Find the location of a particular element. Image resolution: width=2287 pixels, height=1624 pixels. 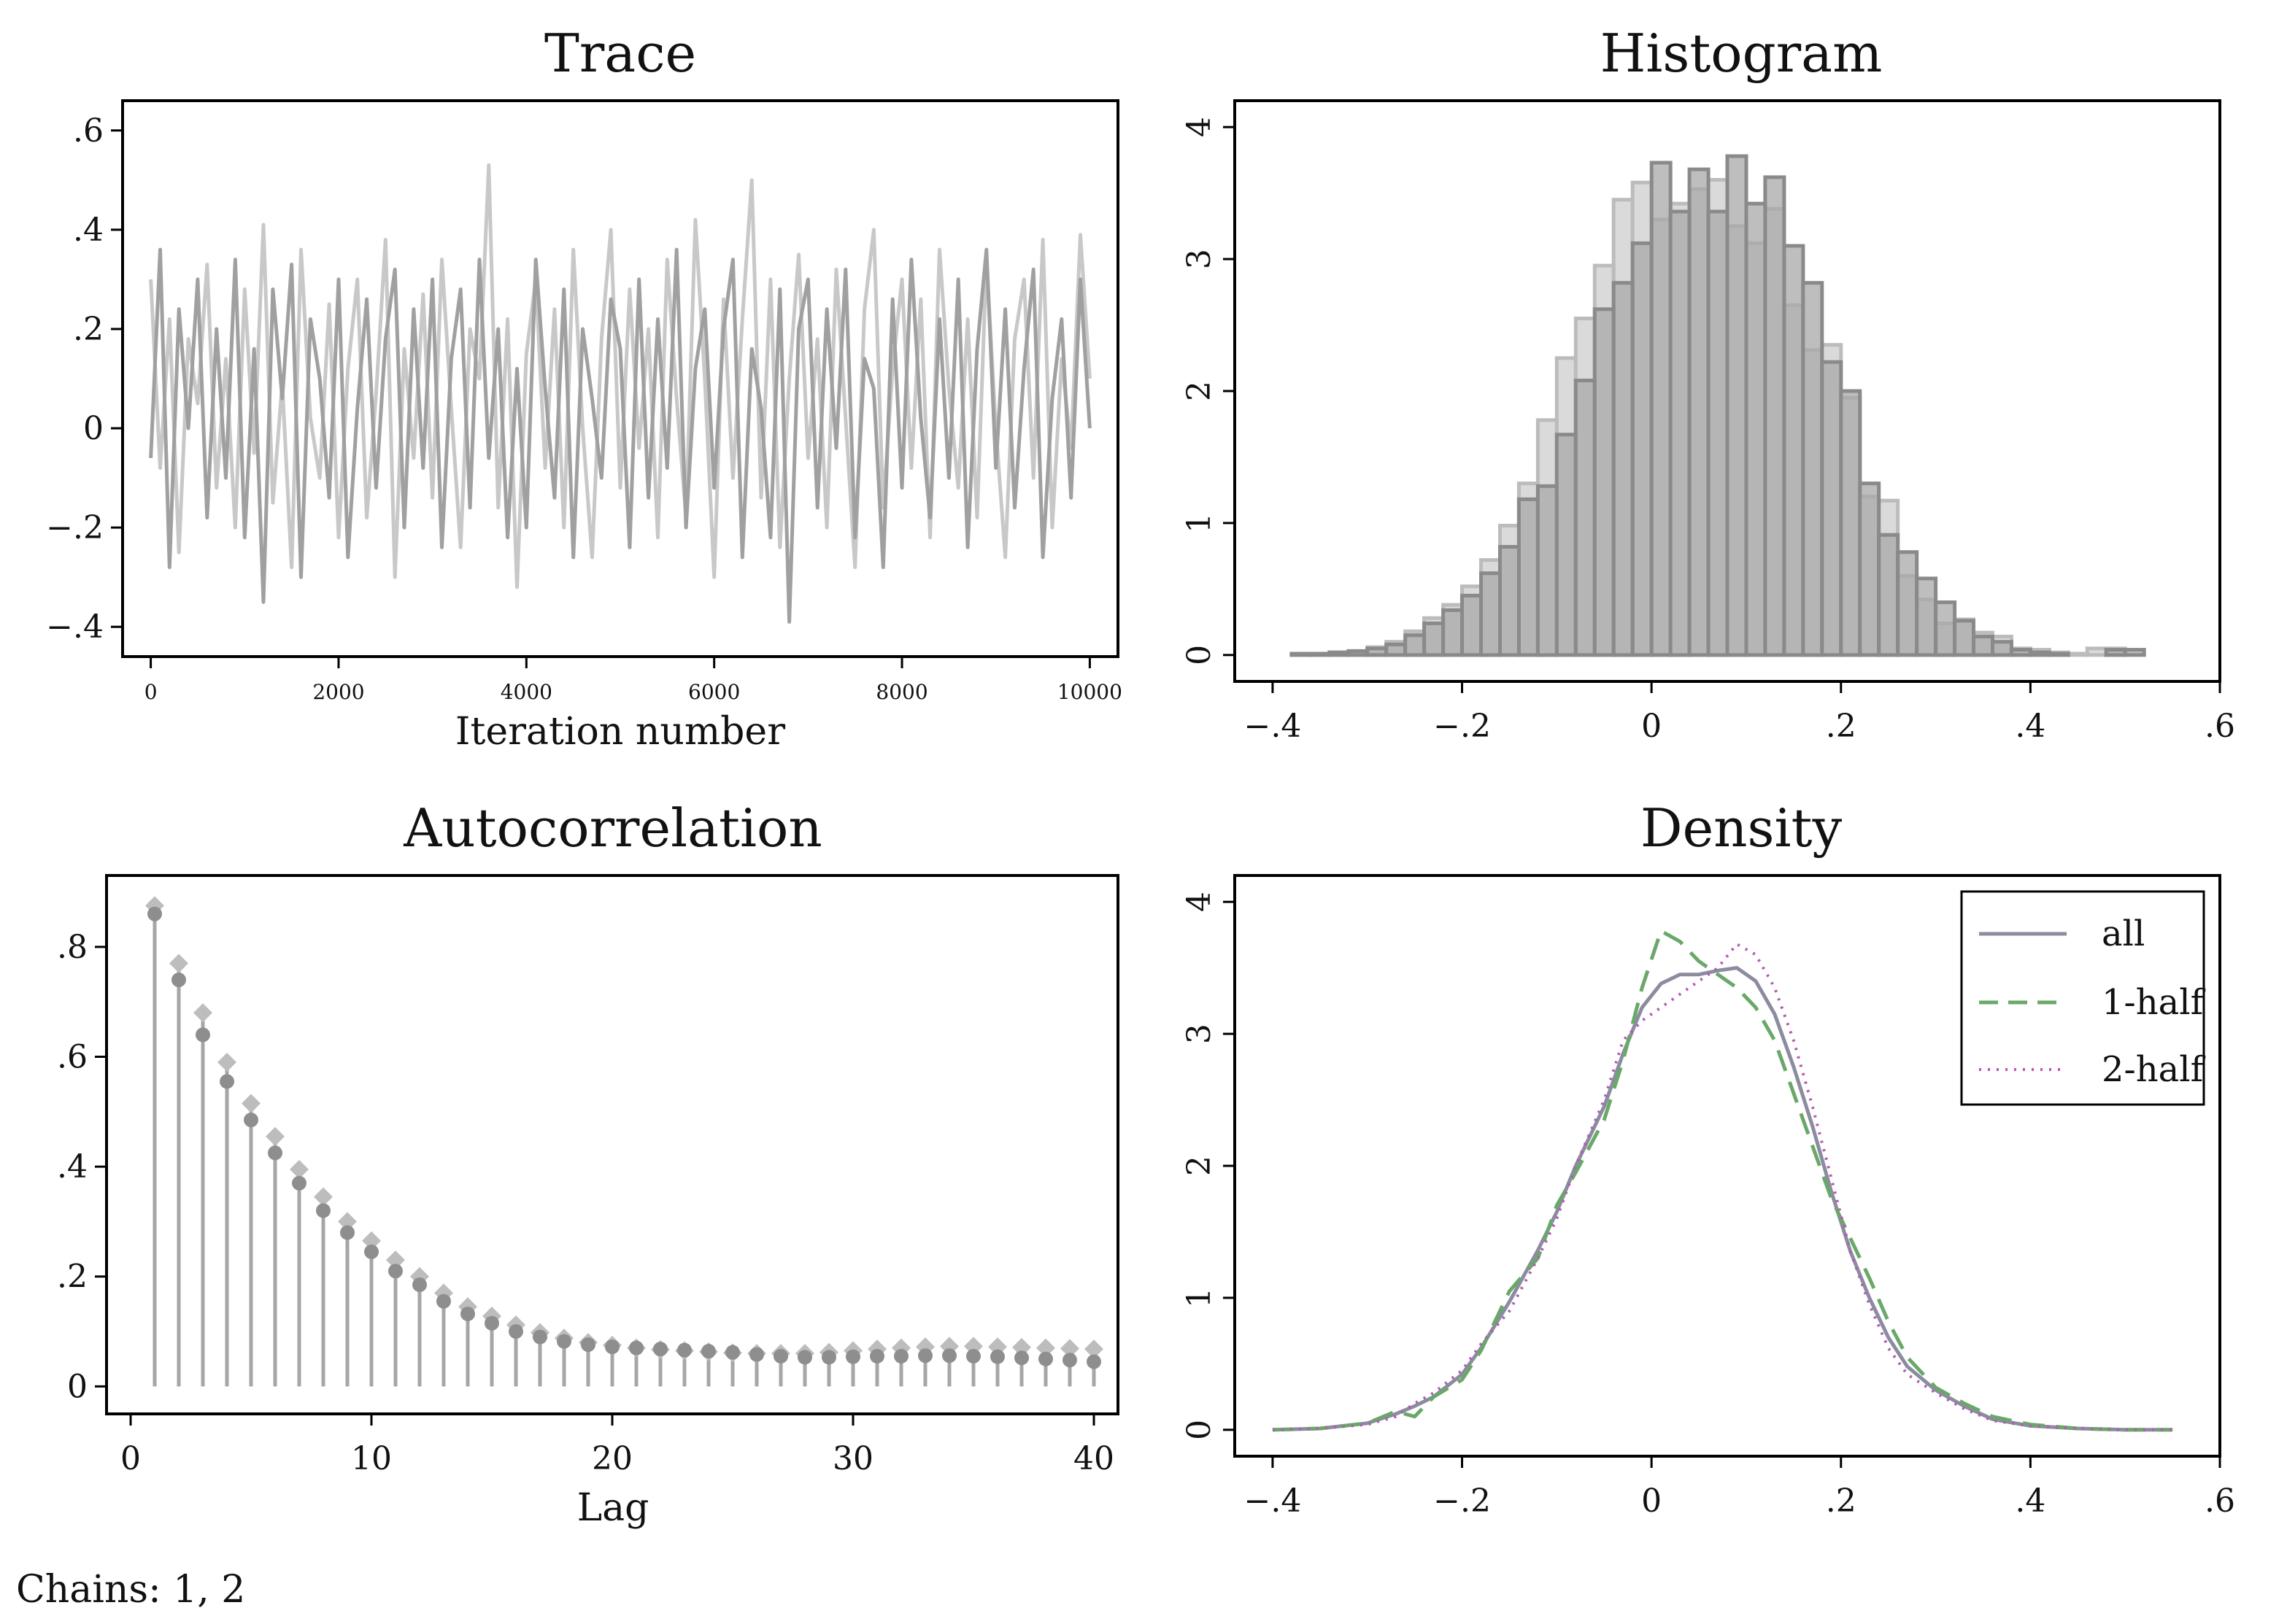

x-tick-label: .2 is located at coordinates (1841, 726).